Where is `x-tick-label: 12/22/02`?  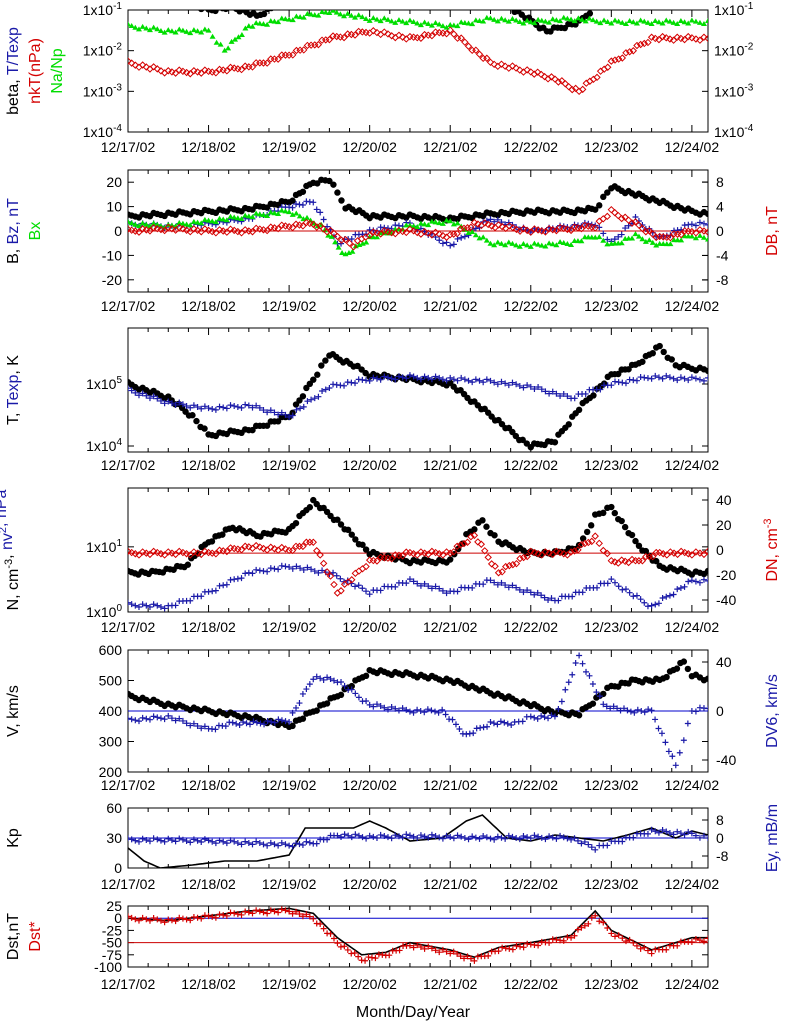
x-tick-label: 12/22/02 is located at coordinates (531, 306).